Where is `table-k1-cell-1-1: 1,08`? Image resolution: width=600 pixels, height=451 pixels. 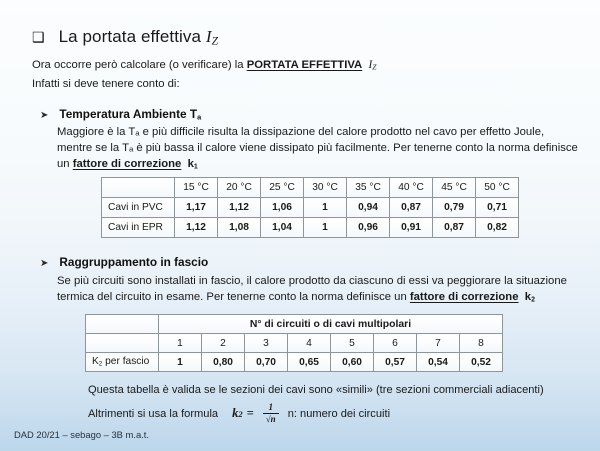
table-k1-cell-1-1: 1,08 is located at coordinates (239, 227).